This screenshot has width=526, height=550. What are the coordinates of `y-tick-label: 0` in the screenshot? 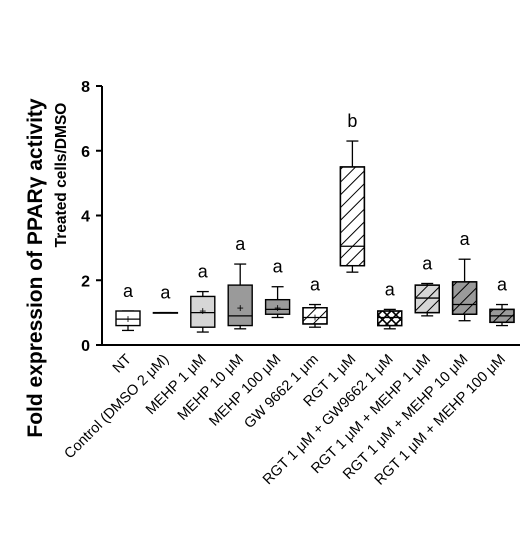 It's located at (85, 346).